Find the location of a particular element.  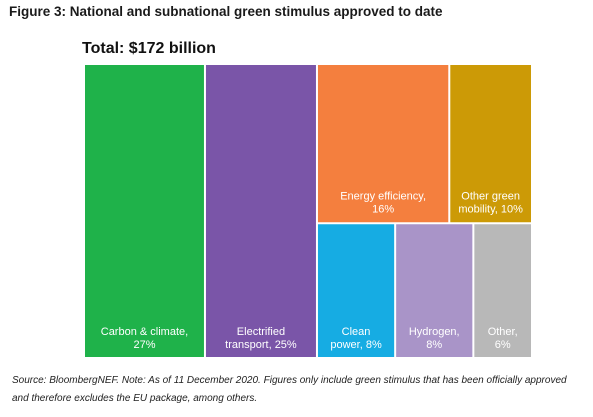

treemap-tile-electrified-transport: Electrified transport, 25% is located at coordinates (261, 211).